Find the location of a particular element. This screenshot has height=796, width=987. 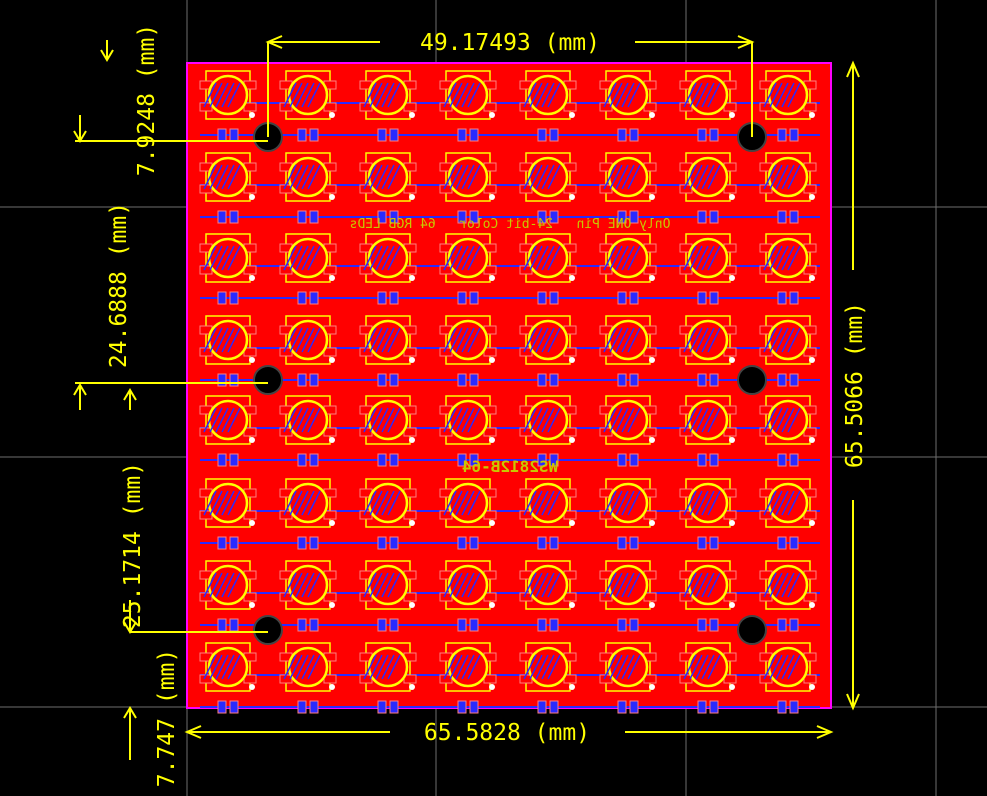

dim-bottom: 65.5828 (mm) is located at coordinates (507, 733).